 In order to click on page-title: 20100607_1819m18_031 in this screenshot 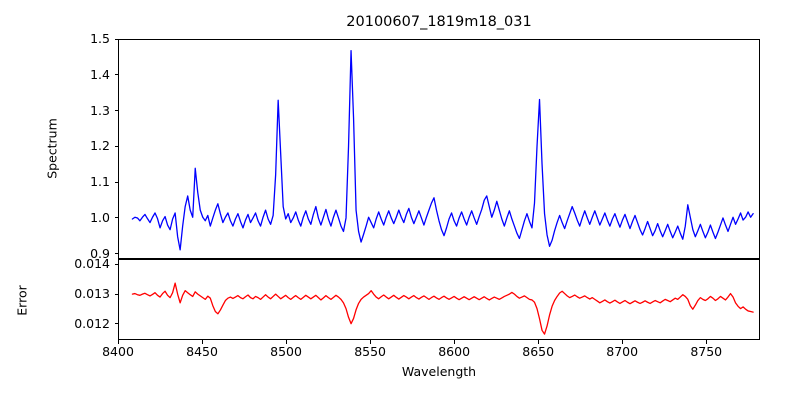, I will do `click(439, 22)`.